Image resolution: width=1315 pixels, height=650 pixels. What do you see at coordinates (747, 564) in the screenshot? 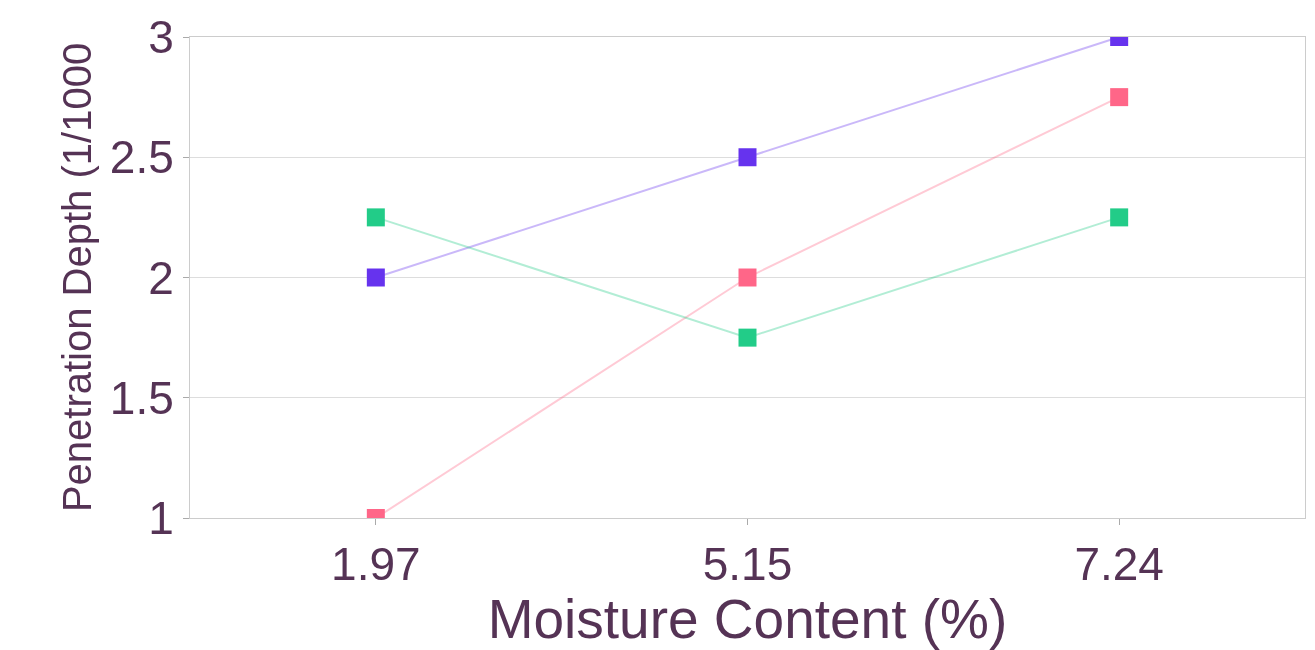
I see `x-tick-label: 5.15` at bounding box center [747, 564].